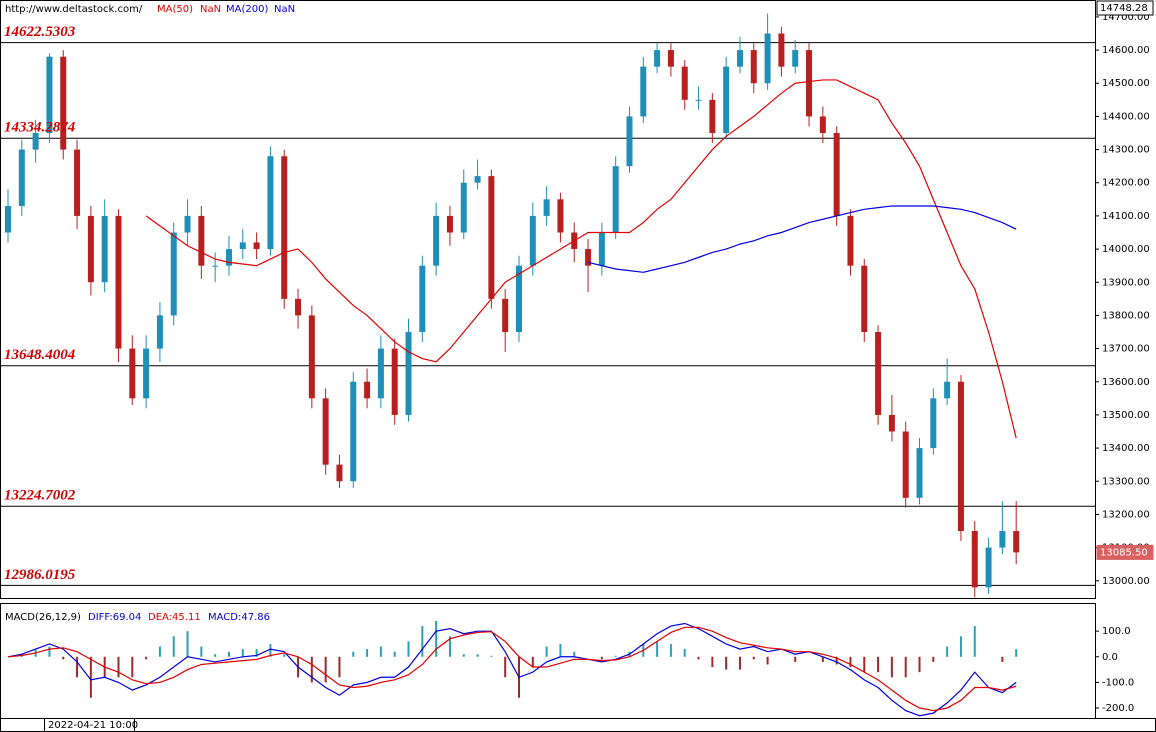  I want to click on price-marker-label: 13085.50, so click(1124, 552).